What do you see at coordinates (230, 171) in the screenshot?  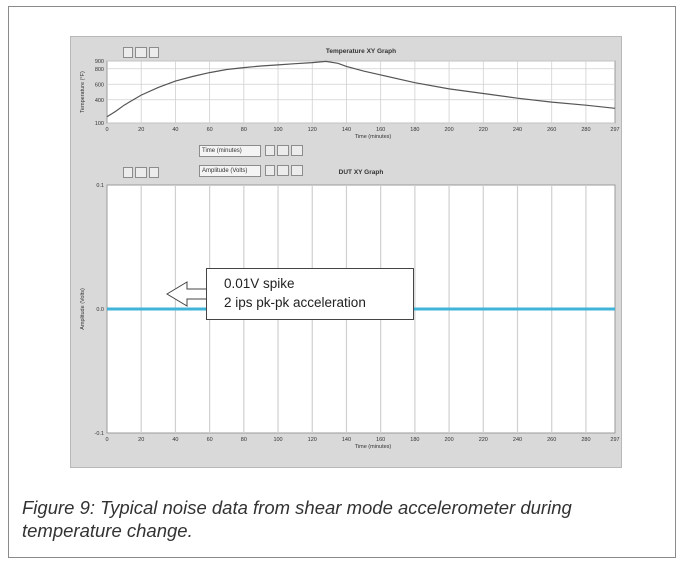 I see `amplitude-scale-control: Amplitude (Volts)` at bounding box center [230, 171].